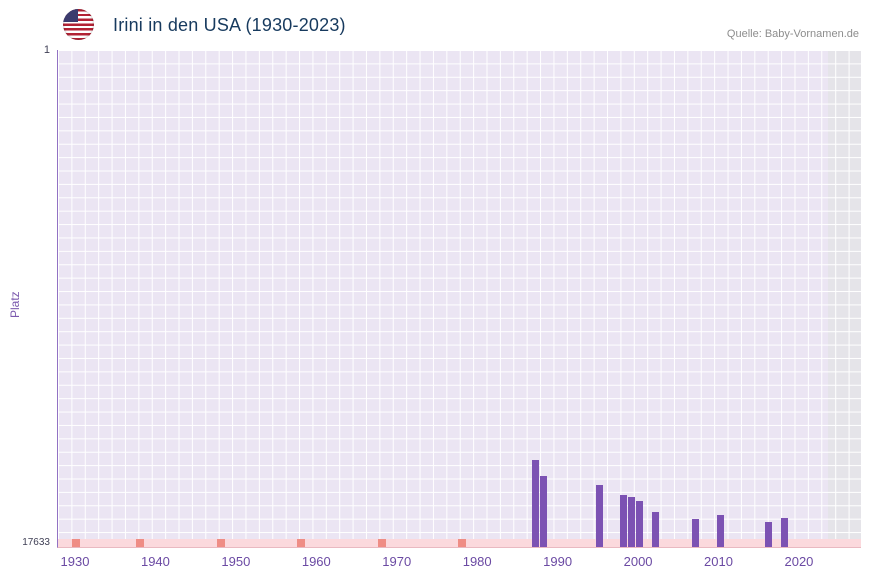 Image resolution: width=873 pixels, height=587 pixels. Describe the element at coordinates (768, 534) in the screenshot. I see `bar-2016` at that location.